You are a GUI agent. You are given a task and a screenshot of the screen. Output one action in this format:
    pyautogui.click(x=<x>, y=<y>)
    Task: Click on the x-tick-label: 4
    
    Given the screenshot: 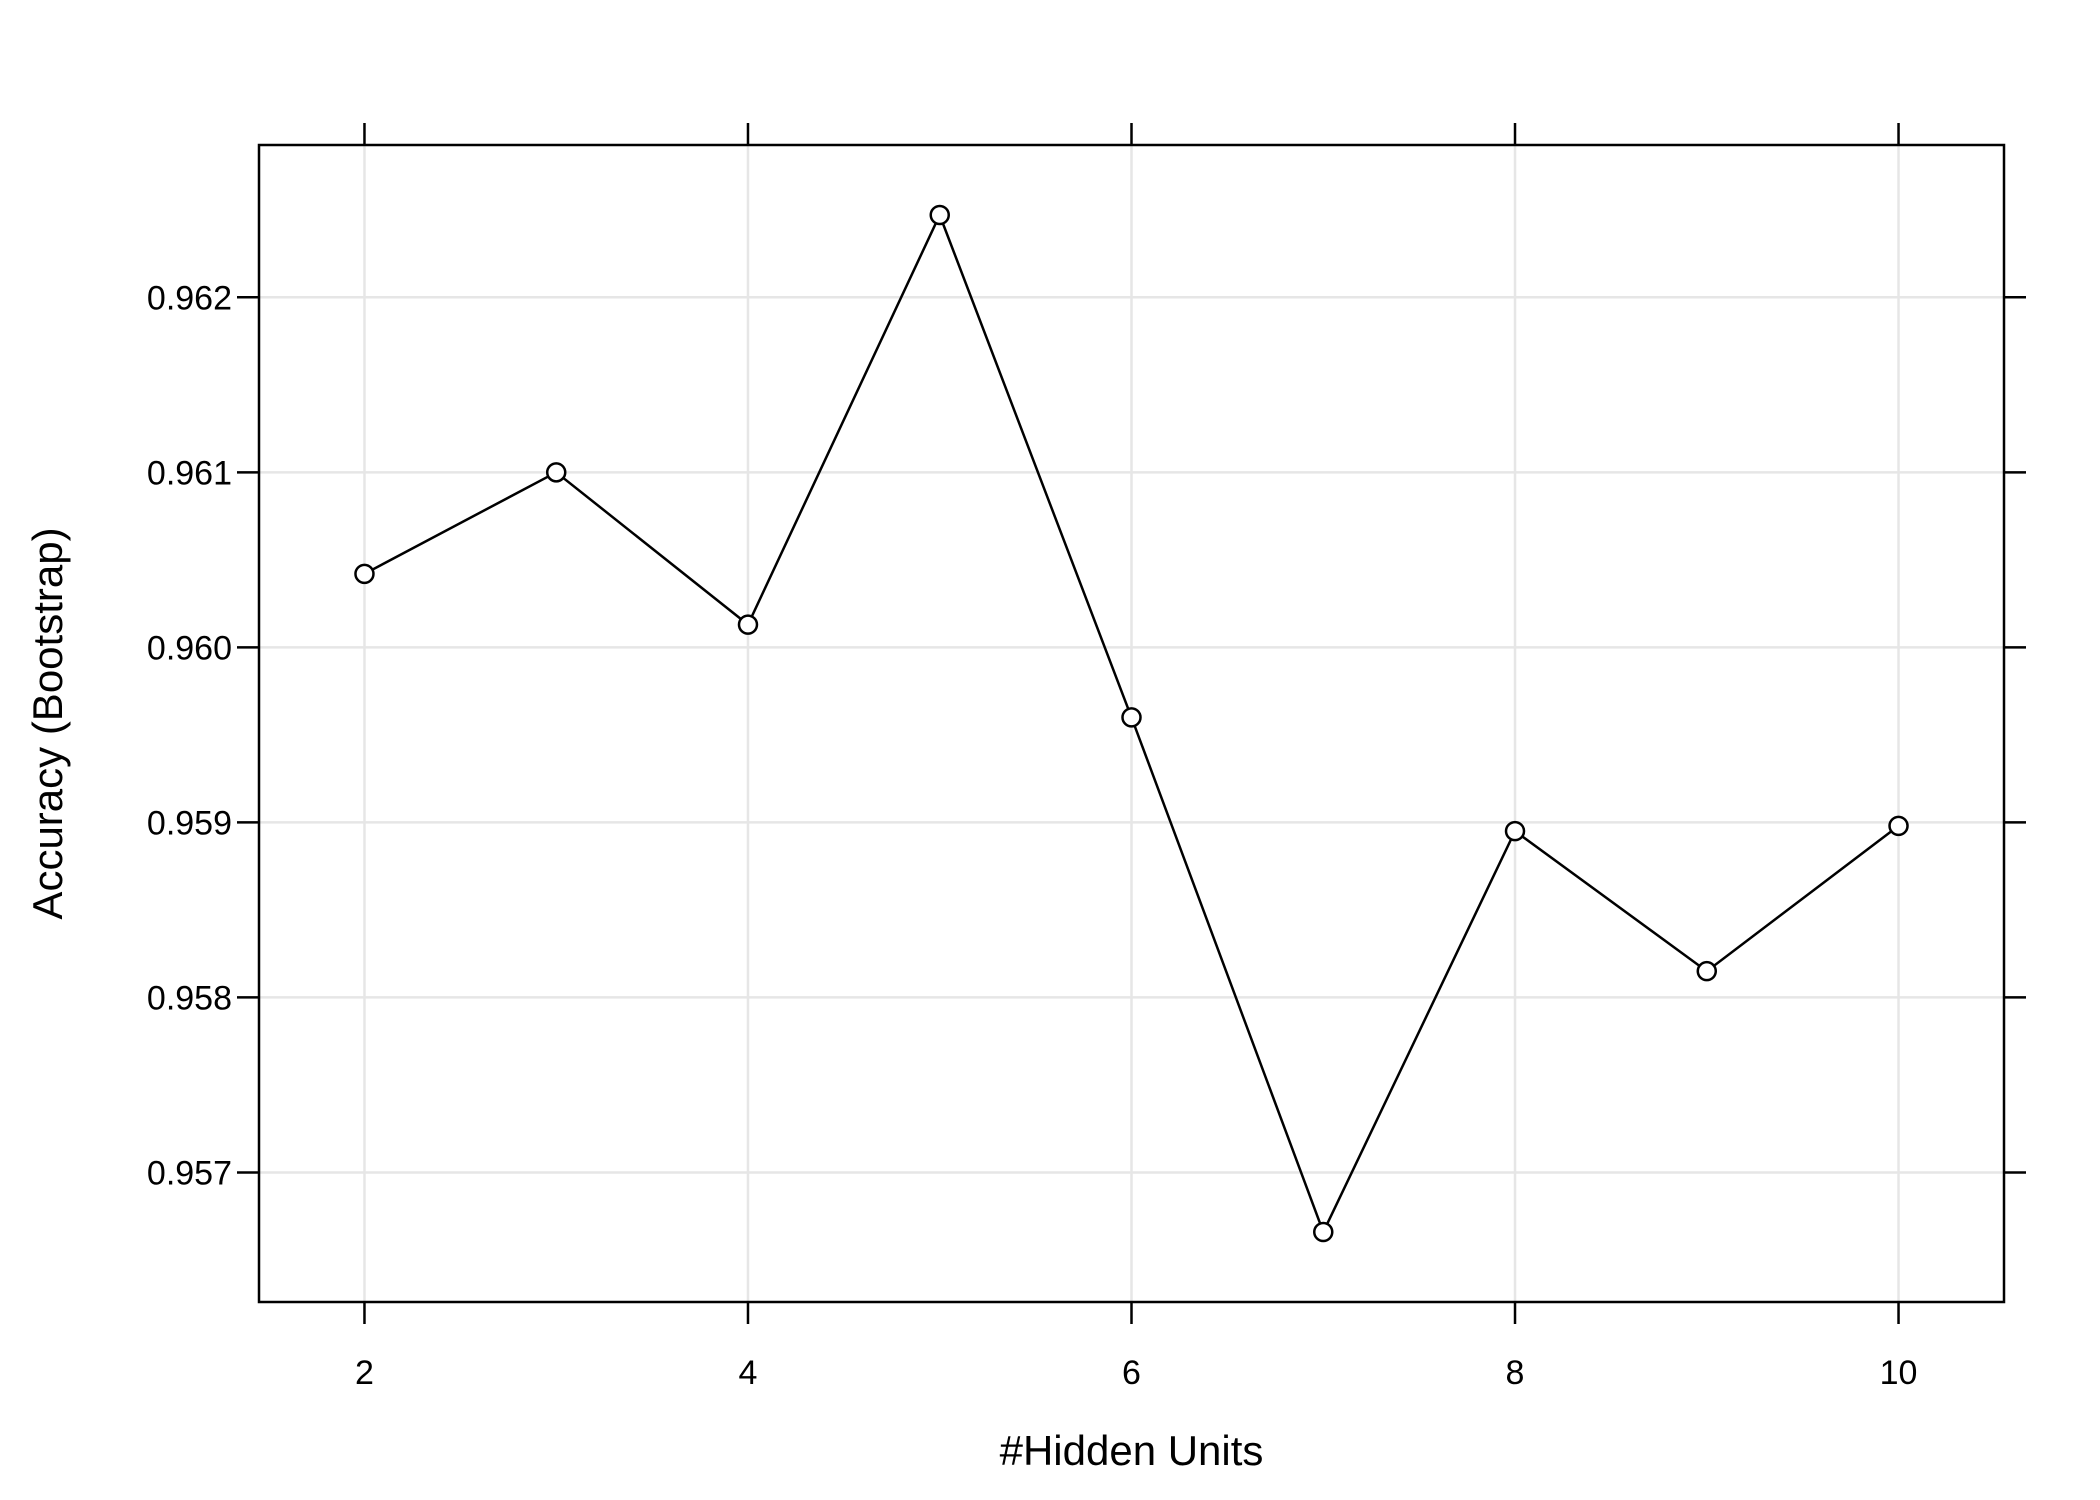 What is the action you would take?
    pyautogui.click(x=748, y=1373)
    